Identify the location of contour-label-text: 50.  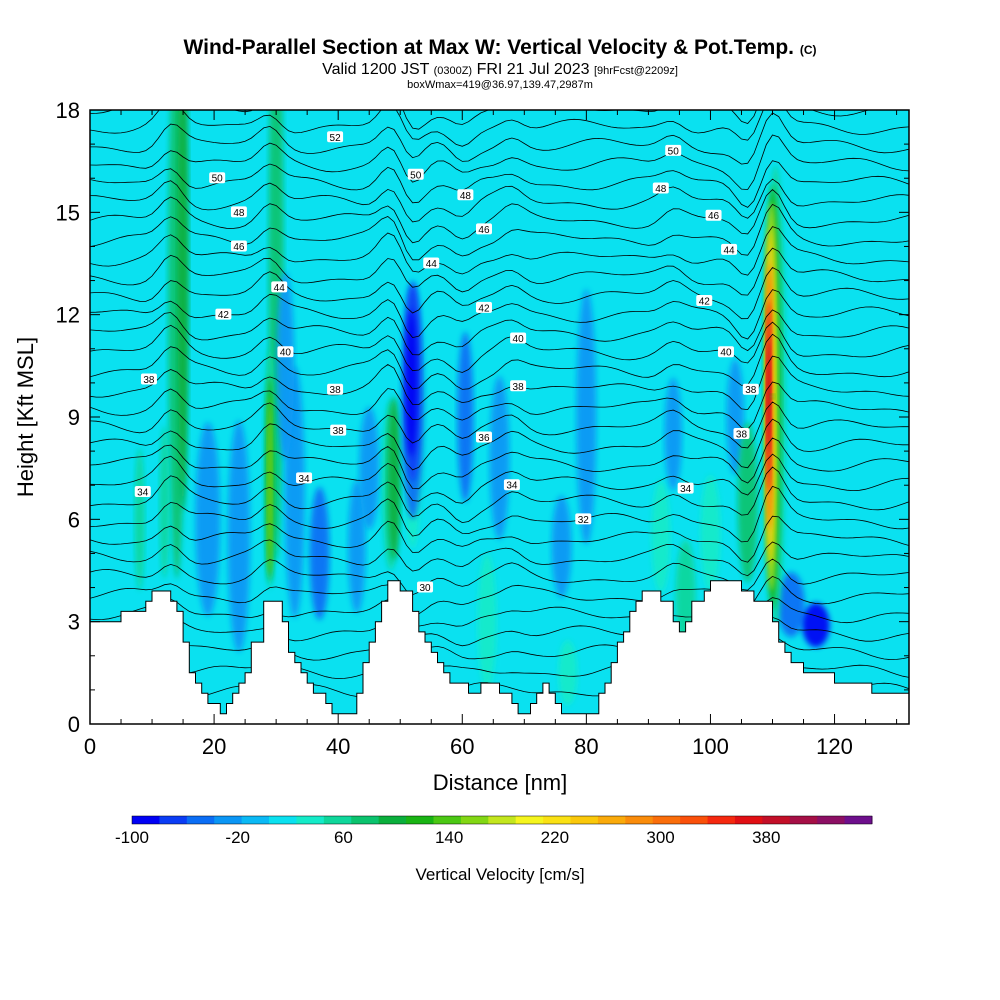
(218, 179).